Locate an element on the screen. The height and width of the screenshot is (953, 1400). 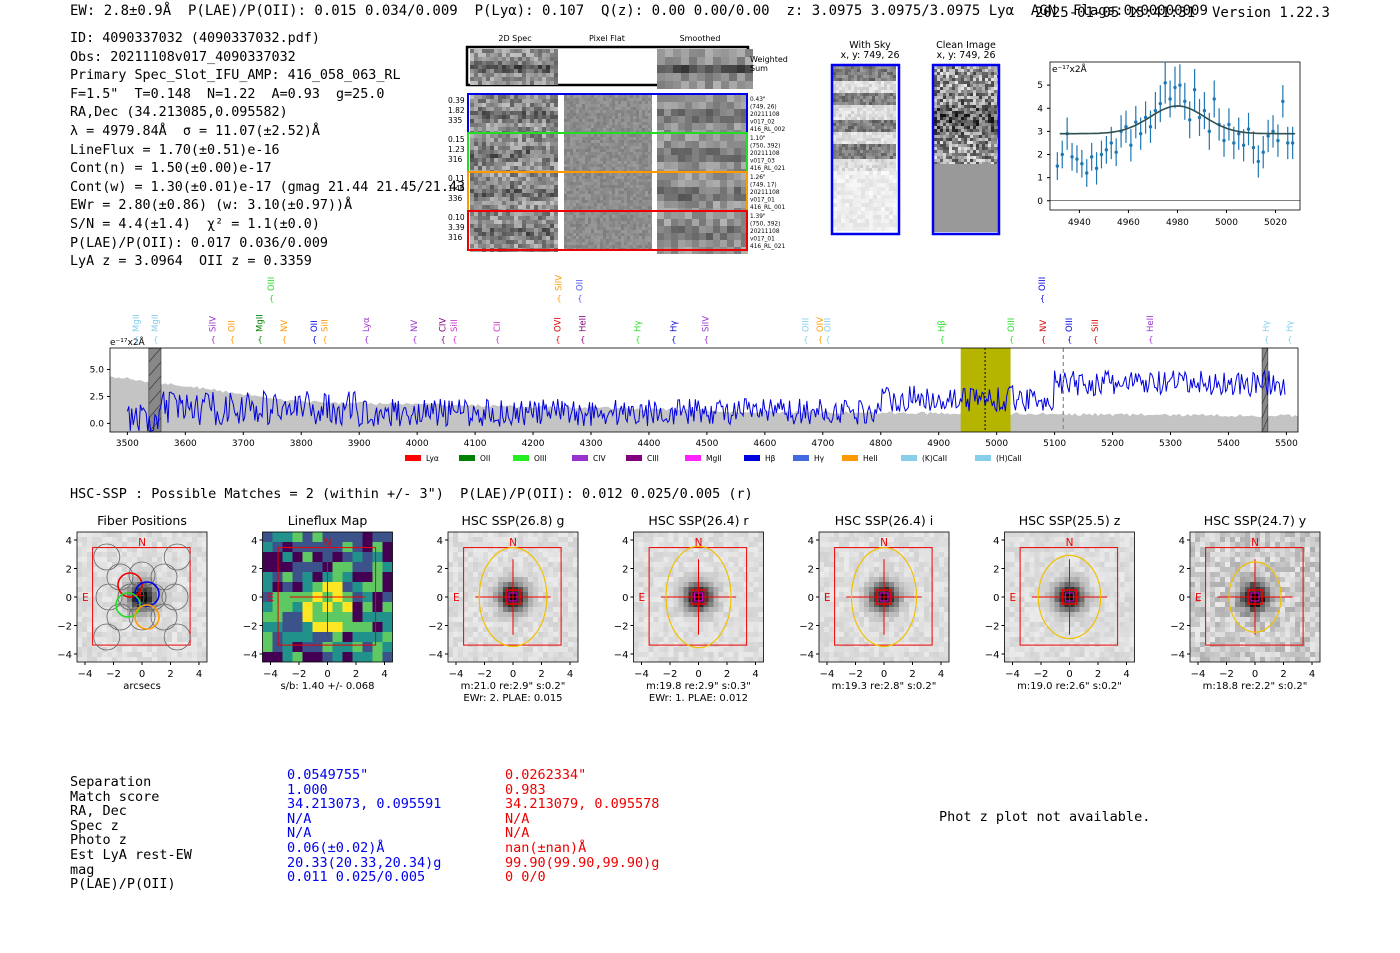
x-tick-label: 5300 is located at coordinates (1170, 444).